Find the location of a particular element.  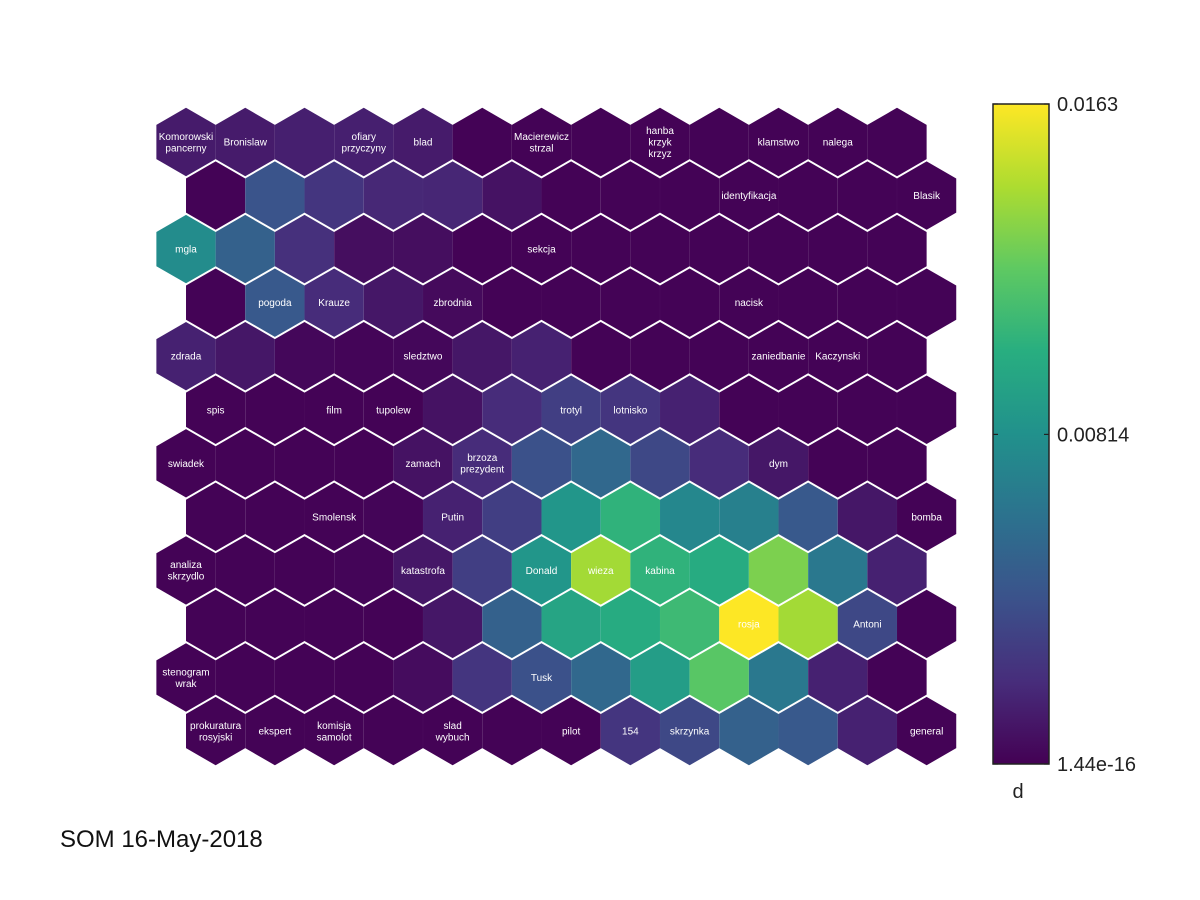

hex-label: film is located at coordinates (334, 410).